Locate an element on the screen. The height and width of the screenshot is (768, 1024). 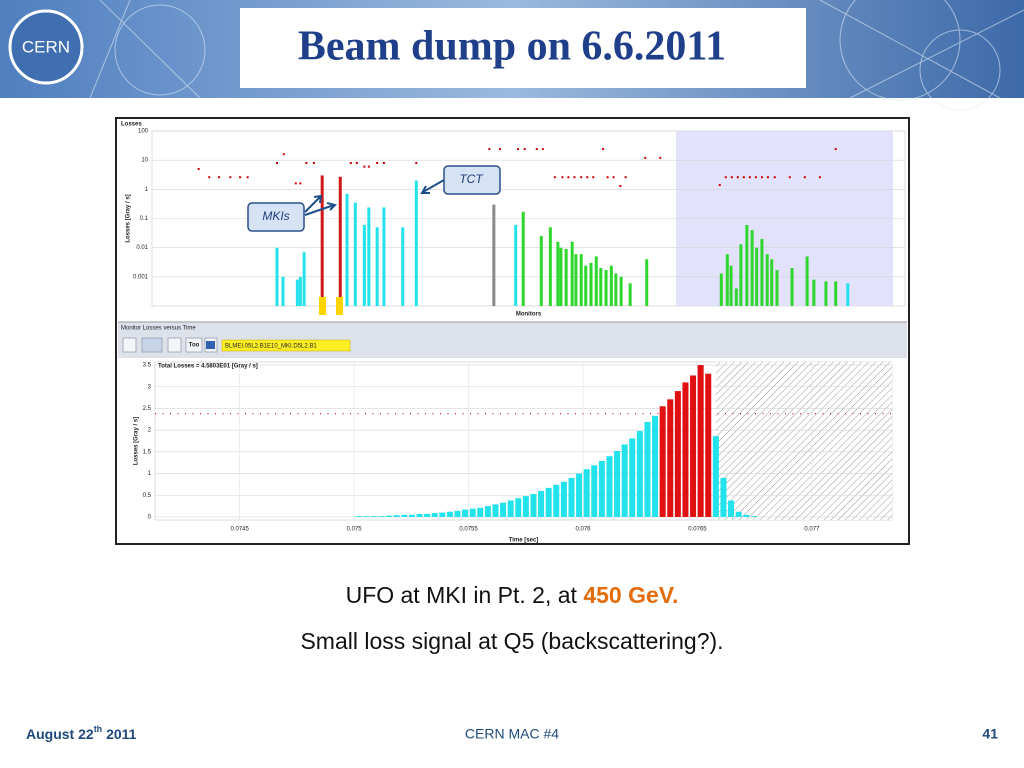
body-line: UFO at MKI in Pt. 2, at 450 GeV. is located at coordinates (512, 595).